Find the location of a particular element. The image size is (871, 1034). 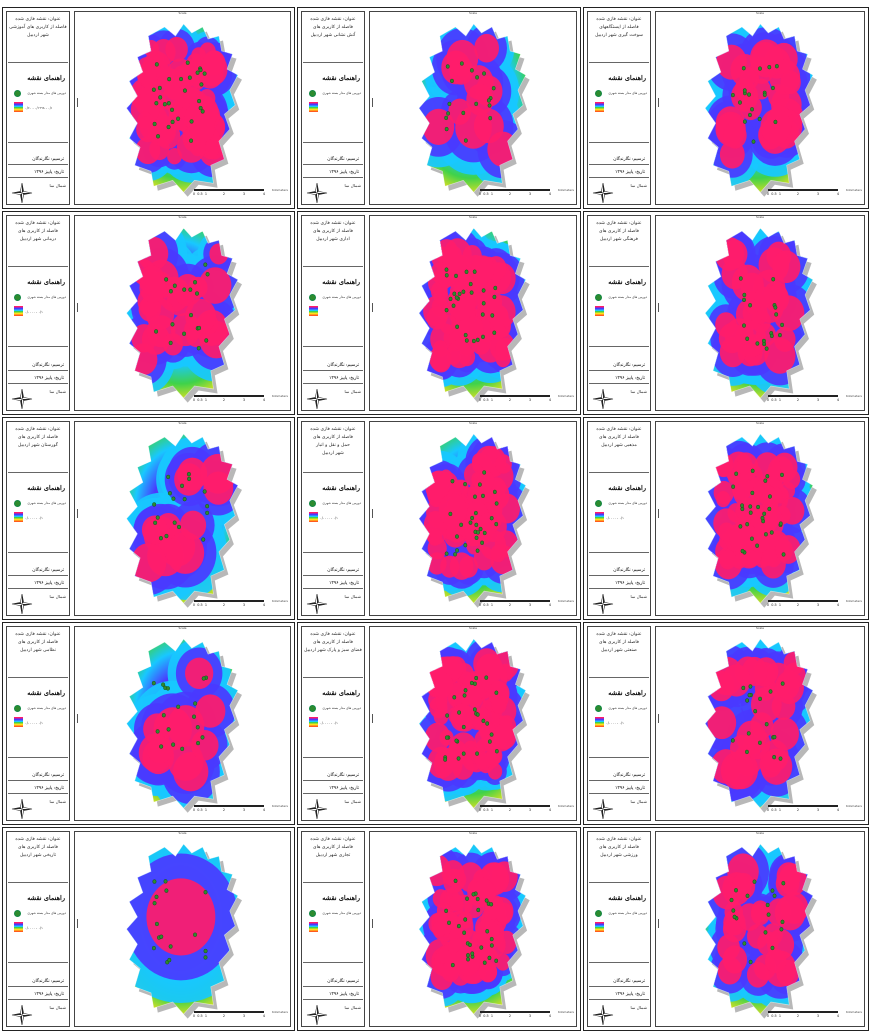

map-author: ترسیم: نگارندگان is located at coordinates (619, 571).